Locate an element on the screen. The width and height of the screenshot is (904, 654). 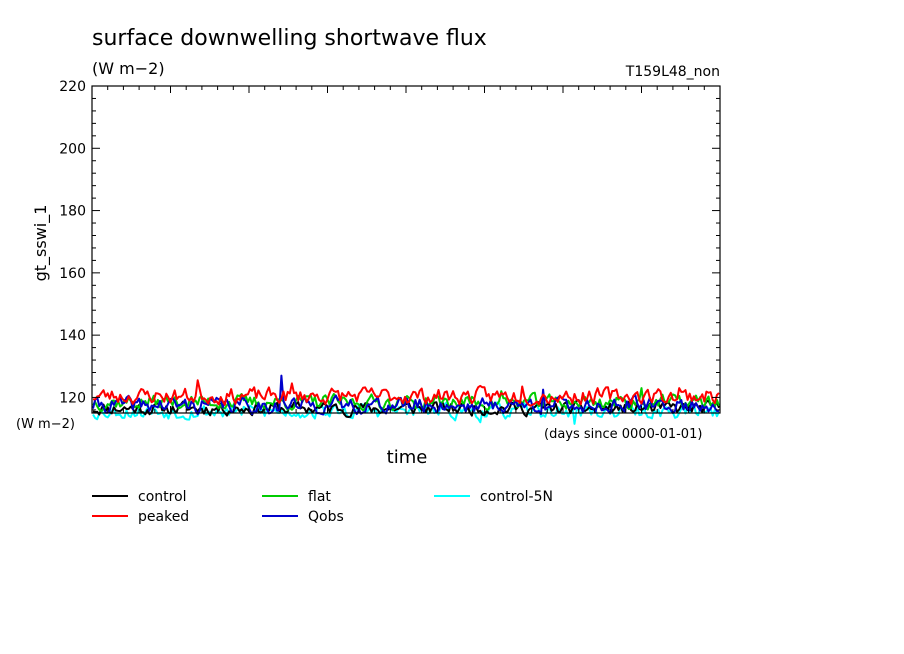
y-unit-label: (W m−2) is located at coordinates (45, 424).